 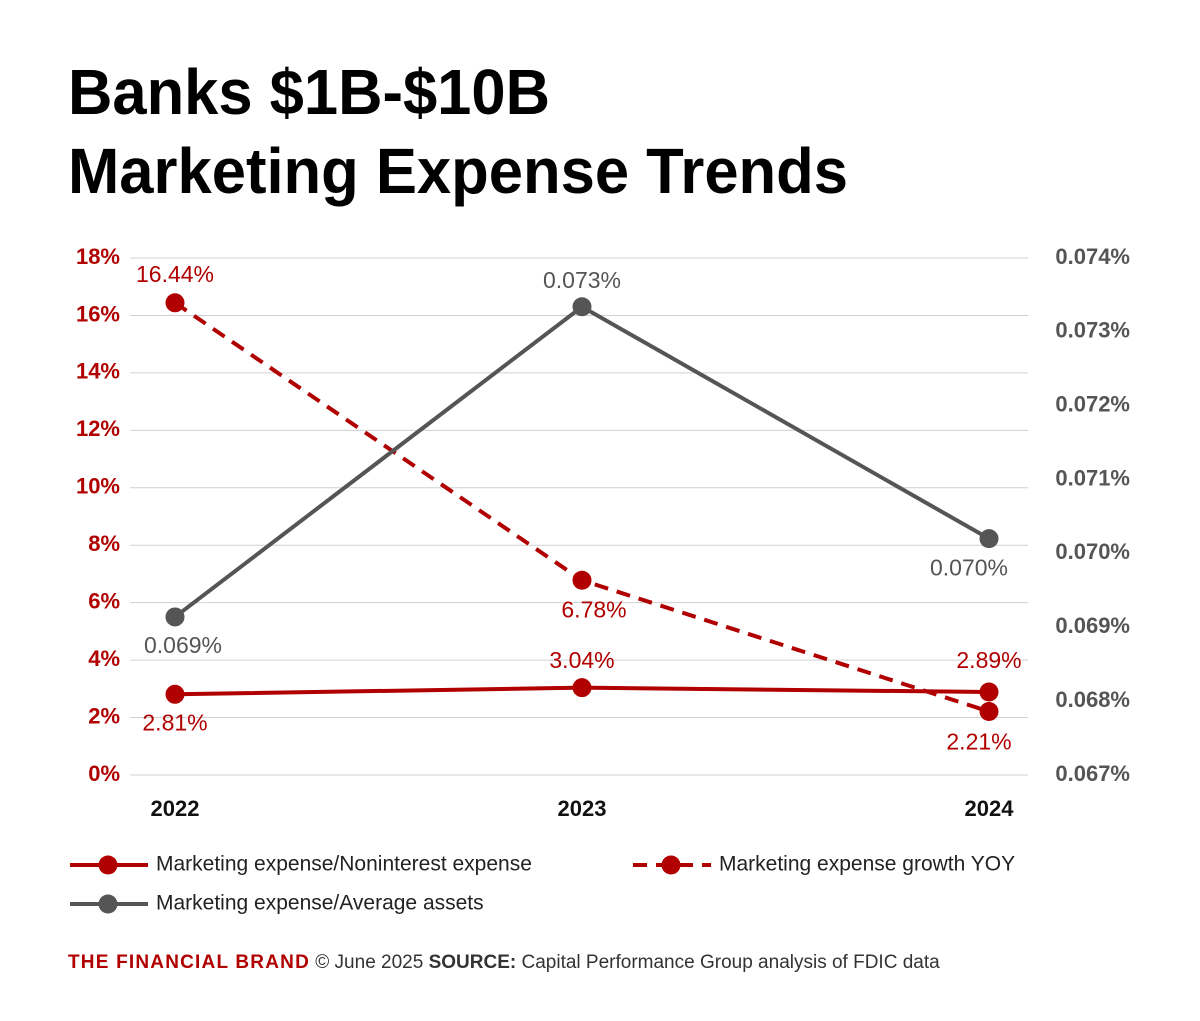 I want to click on data-label: 3.04%, so click(x=581, y=660).